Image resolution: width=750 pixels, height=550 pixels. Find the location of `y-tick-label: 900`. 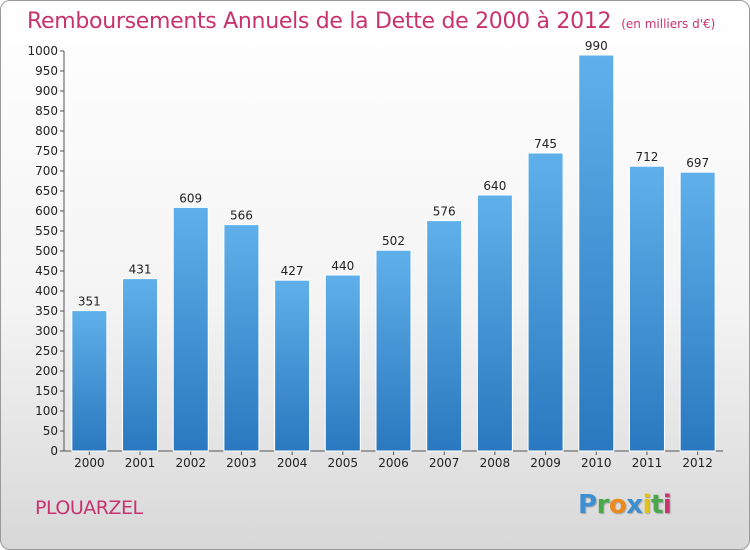

y-tick-label: 900 is located at coordinates (46, 91).